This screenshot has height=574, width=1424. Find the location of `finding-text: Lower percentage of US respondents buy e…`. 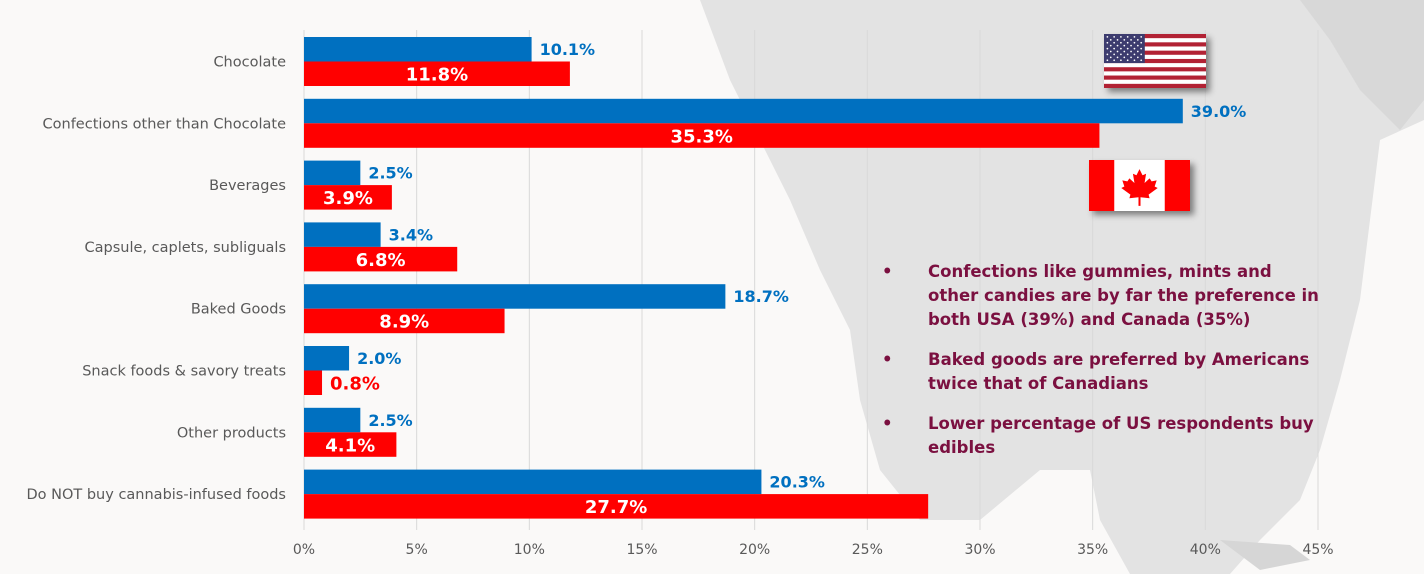

finding-text: Lower percentage of US respondents buy e… is located at coordinates (1121, 435).